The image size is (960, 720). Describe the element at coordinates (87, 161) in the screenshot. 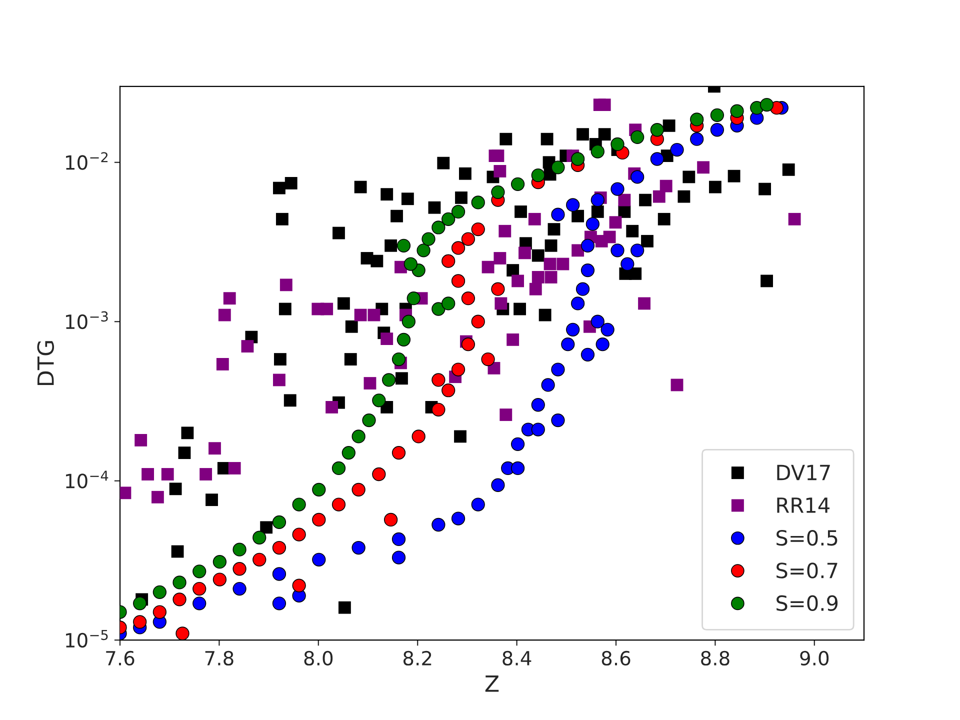

I see `y-tick-label: 10$^{−2}$` at that location.